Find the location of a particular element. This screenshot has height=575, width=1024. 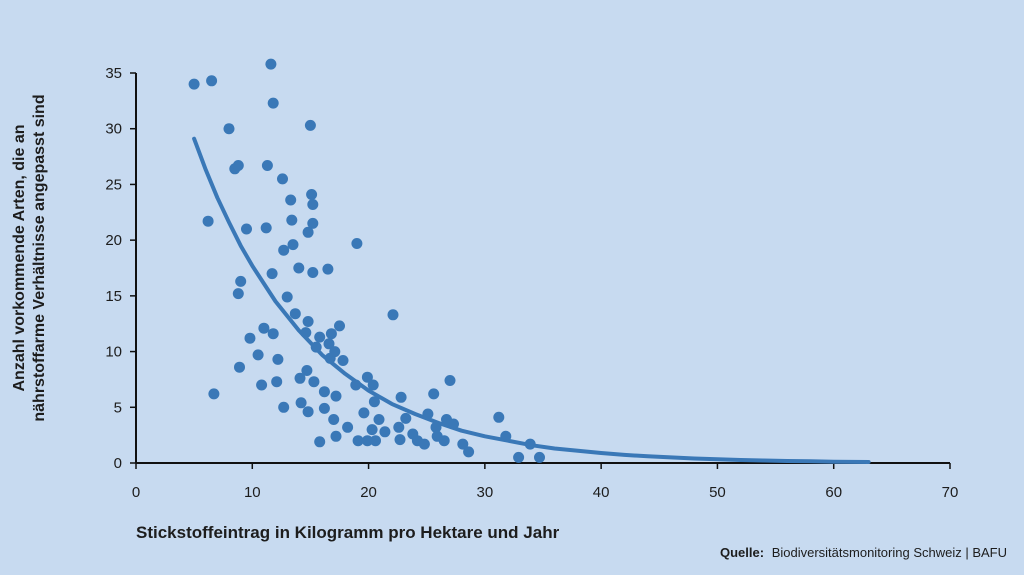

y-tick-label: 15 is located at coordinates (113, 296).